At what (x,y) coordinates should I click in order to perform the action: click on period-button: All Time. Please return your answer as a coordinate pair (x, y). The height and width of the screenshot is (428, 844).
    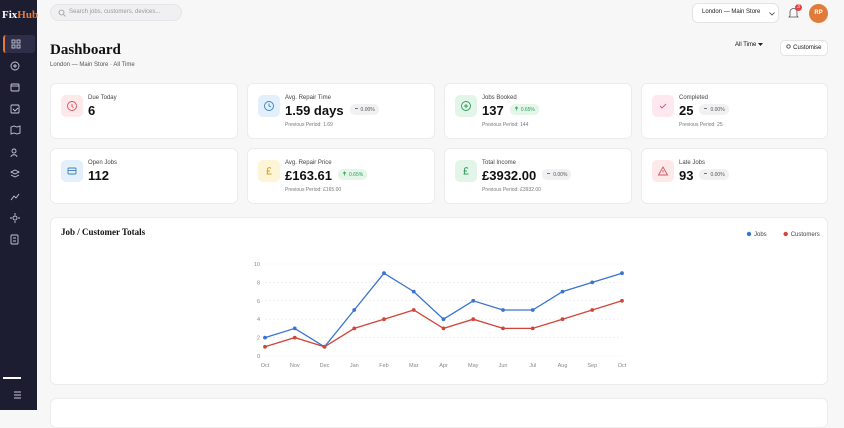
    Looking at the image, I should click on (749, 45).